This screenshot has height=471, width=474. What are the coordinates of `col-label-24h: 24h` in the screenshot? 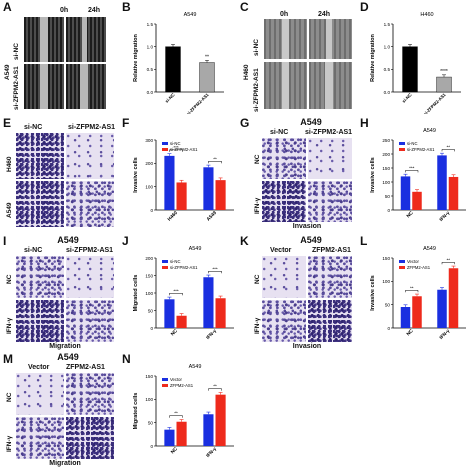 It's located at (324, 14).